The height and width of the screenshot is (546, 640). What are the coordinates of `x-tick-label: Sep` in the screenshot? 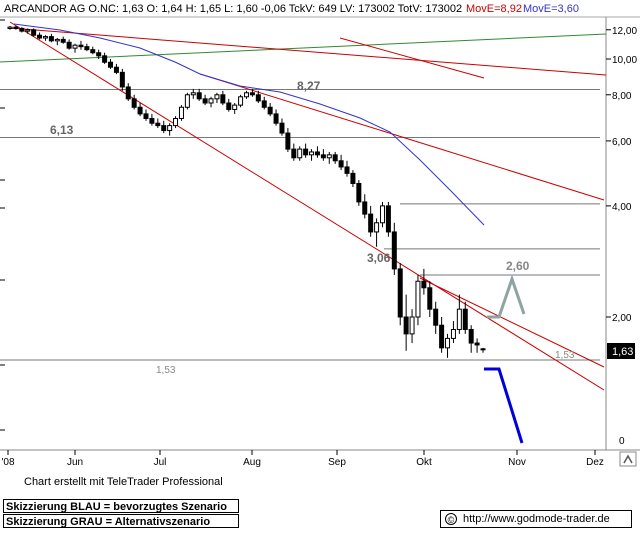 It's located at (337, 462).